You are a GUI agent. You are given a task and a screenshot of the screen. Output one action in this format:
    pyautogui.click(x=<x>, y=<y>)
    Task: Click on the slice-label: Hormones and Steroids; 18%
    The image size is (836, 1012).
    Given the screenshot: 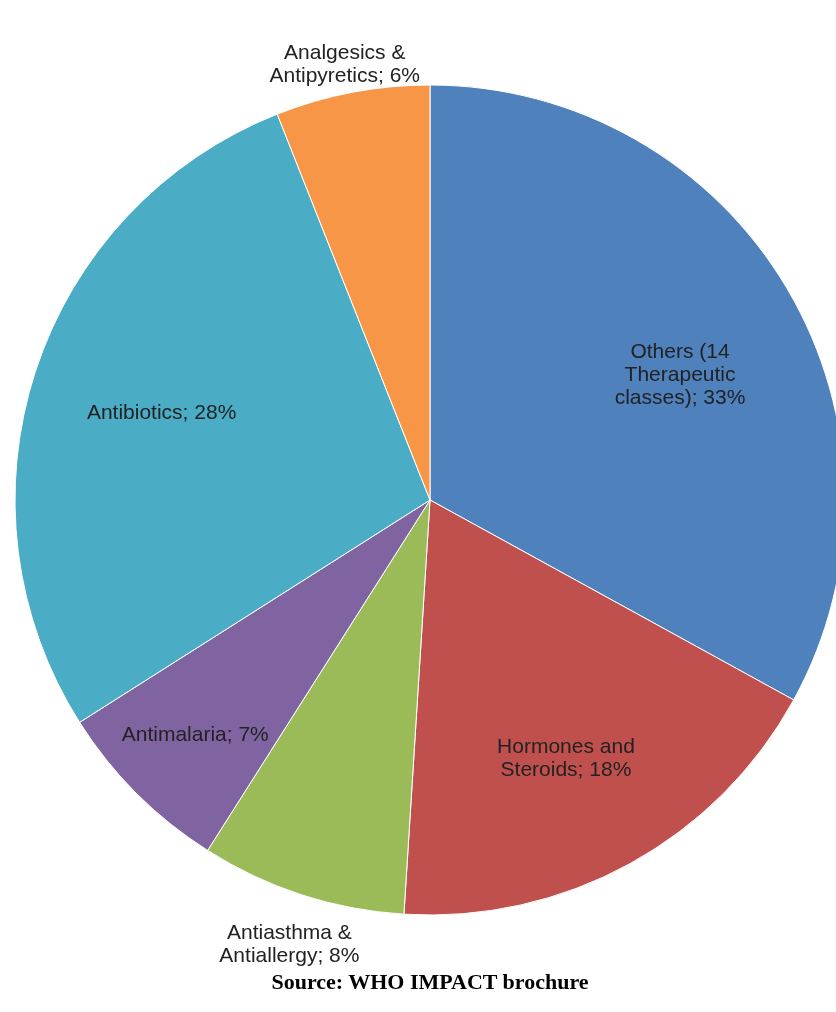 What is the action you would take?
    pyautogui.click(x=566, y=757)
    